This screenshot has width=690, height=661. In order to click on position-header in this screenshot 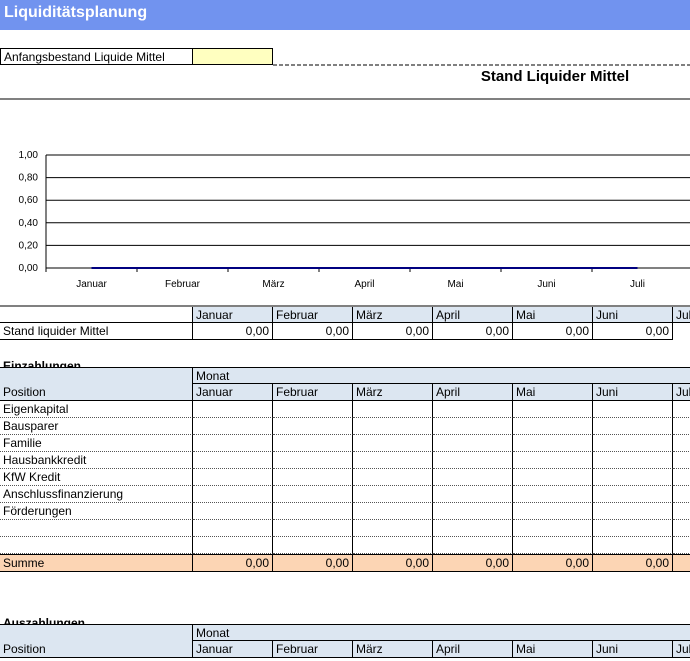, I will do `click(96, 384)`.